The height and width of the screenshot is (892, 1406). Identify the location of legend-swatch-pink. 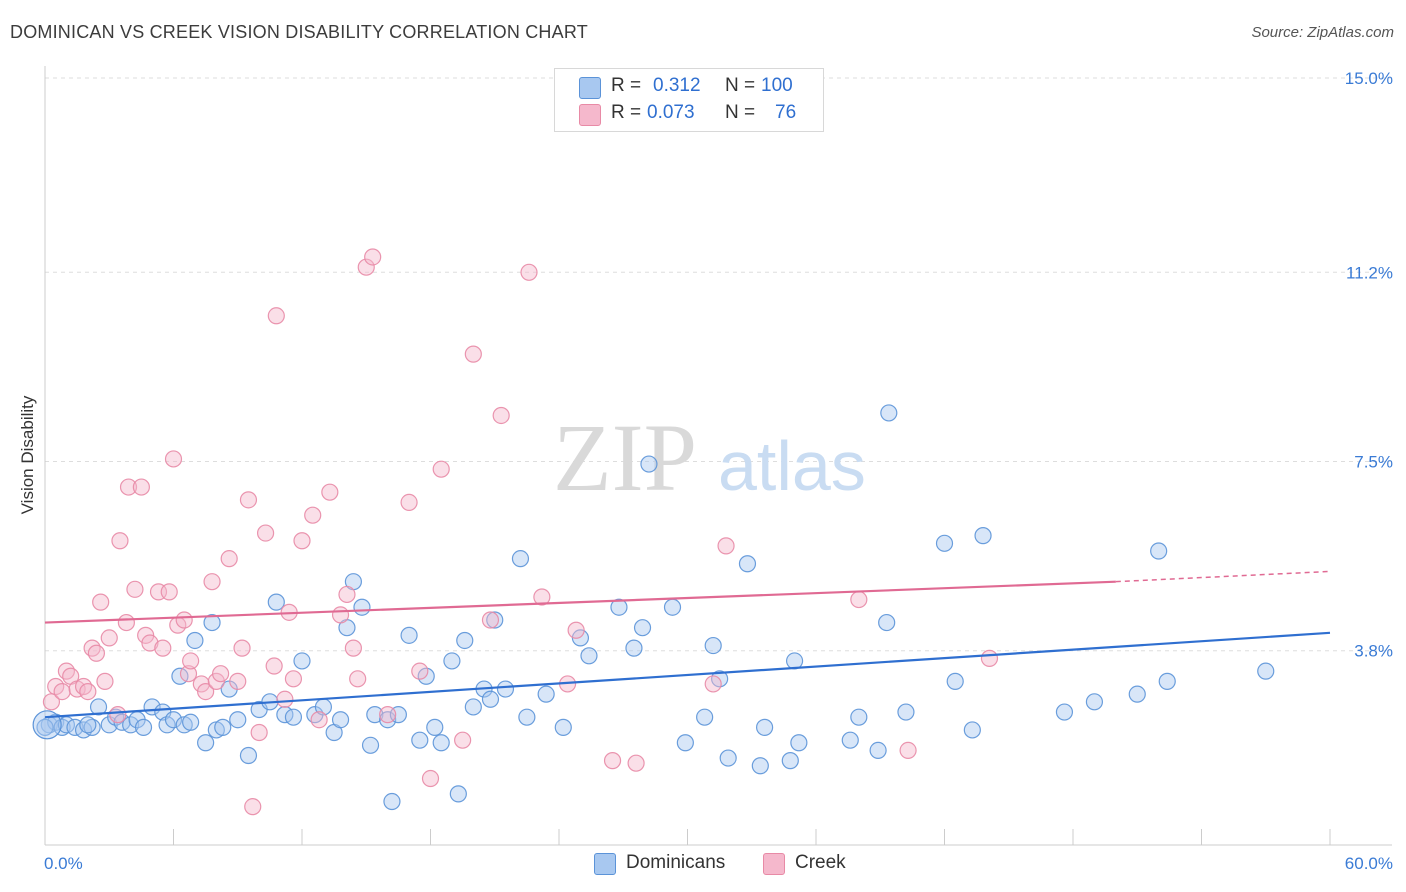
(590, 115).